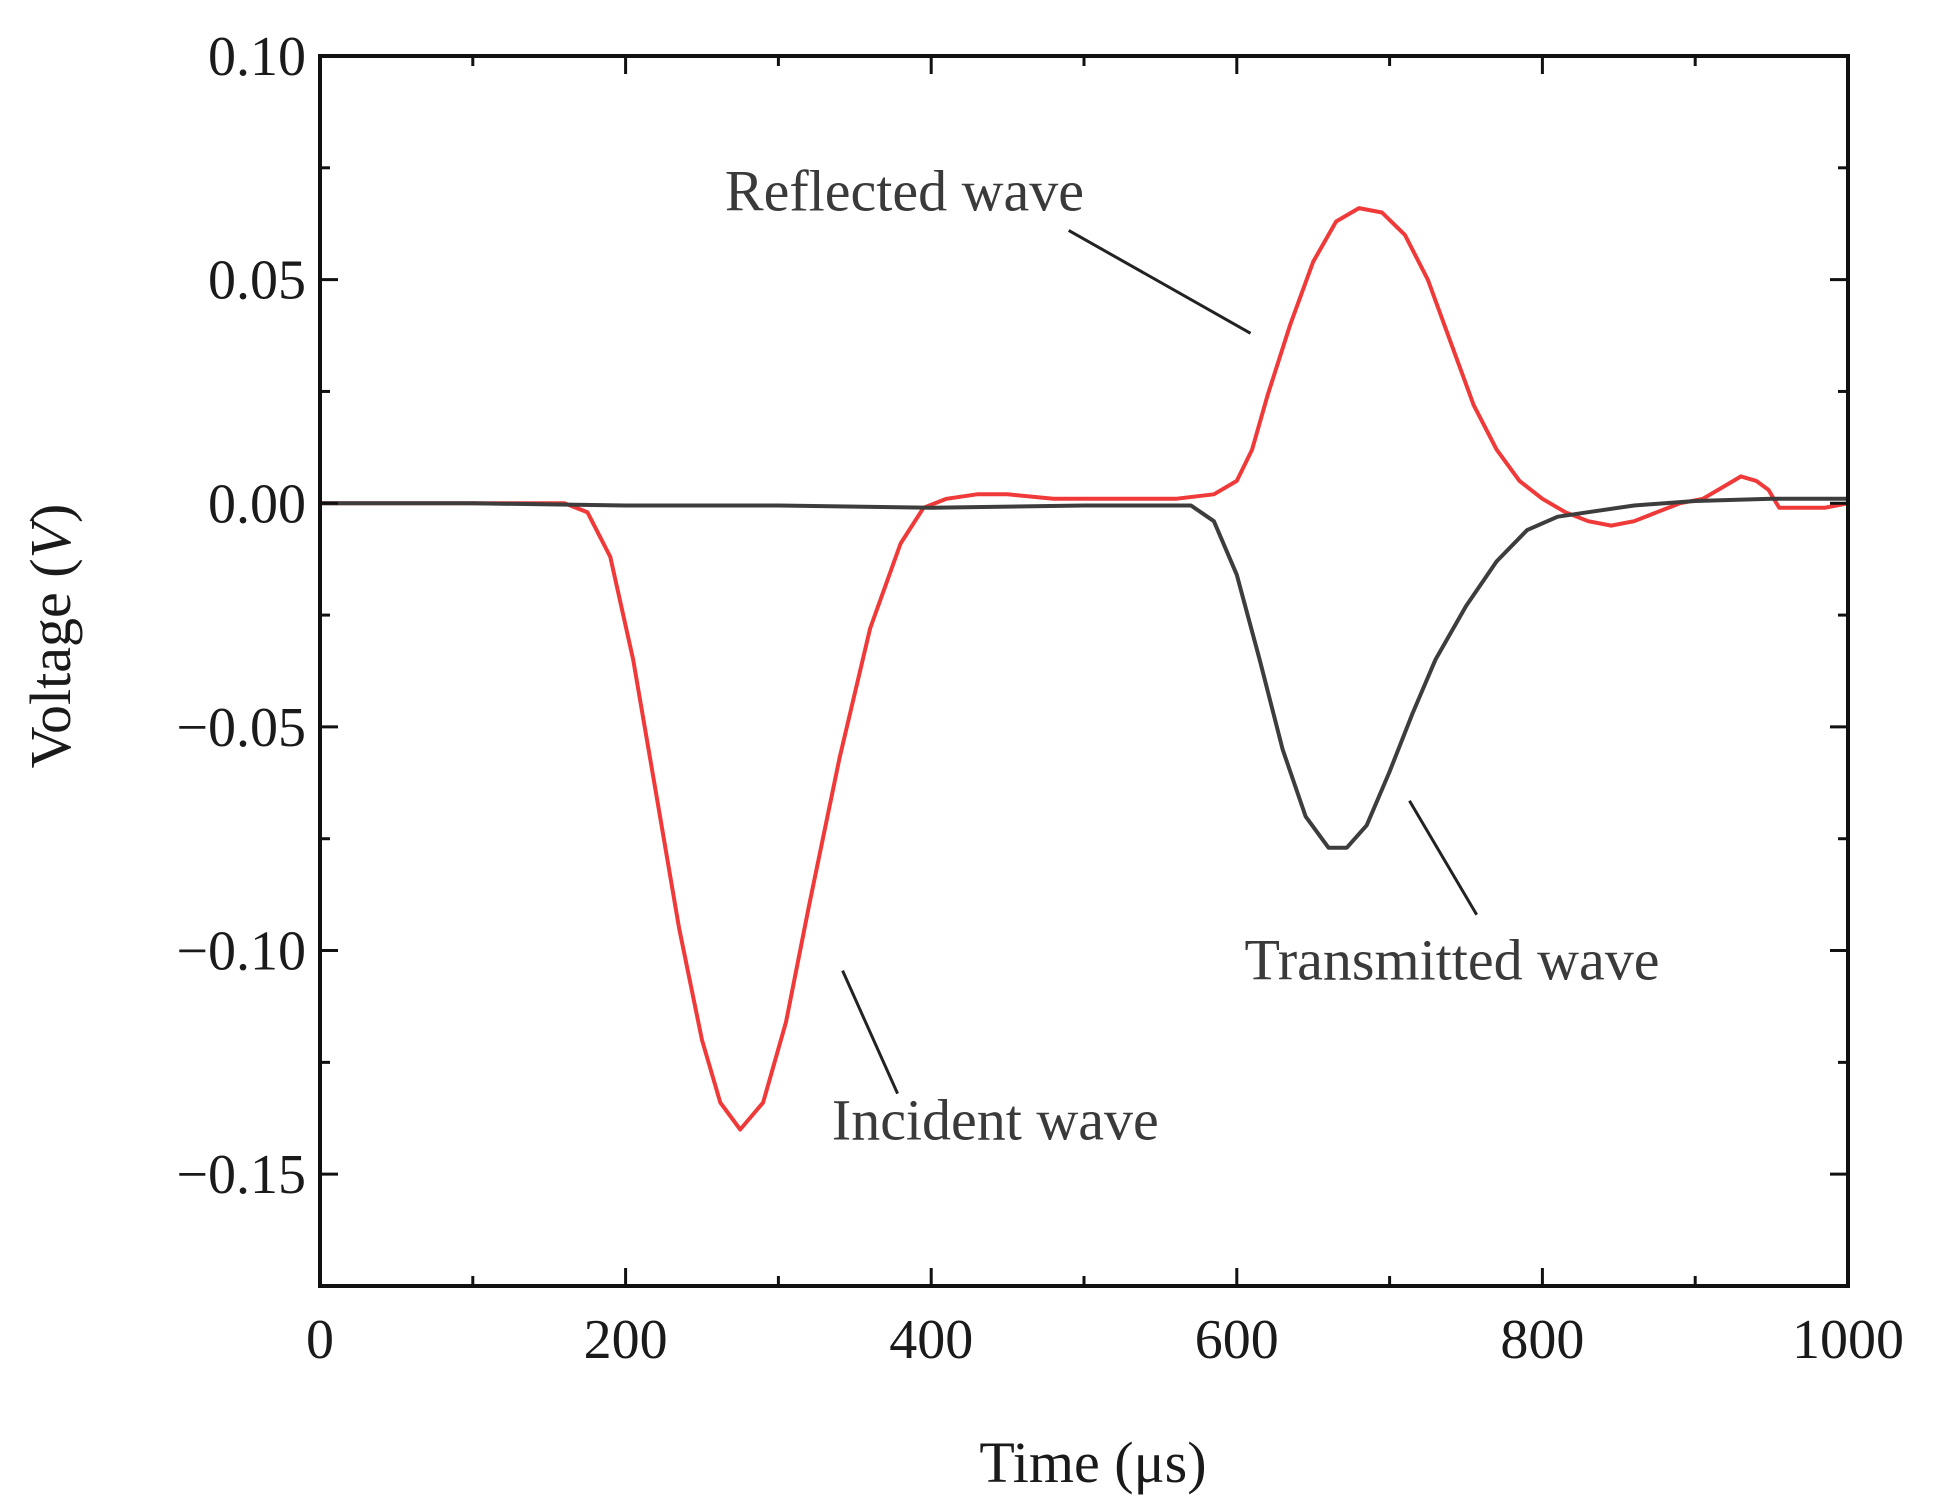 Image resolution: width=1938 pixels, height=1510 pixels. Describe the element at coordinates (931, 1340) in the screenshot. I see `x-tick-label: 400` at that location.